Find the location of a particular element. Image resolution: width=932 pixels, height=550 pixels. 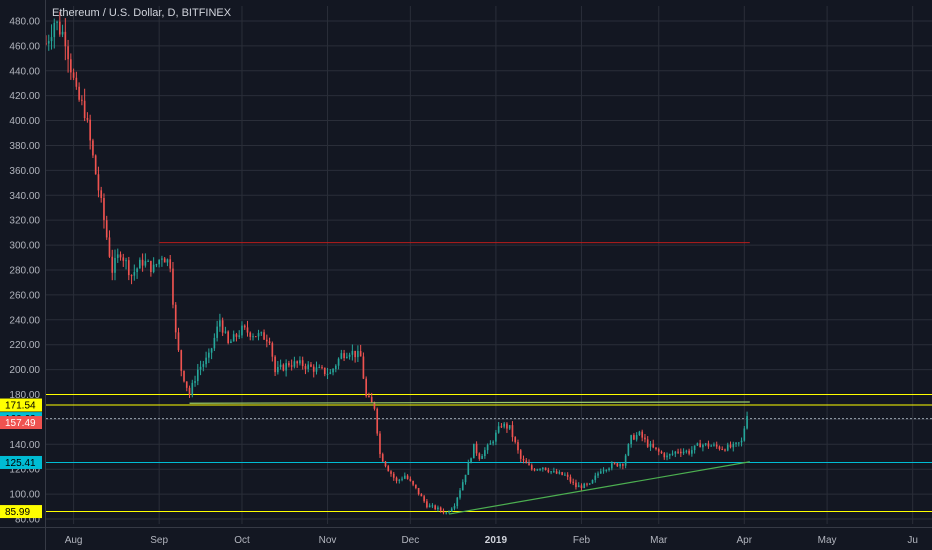

price-badge: 85.99 is located at coordinates (21, 512).